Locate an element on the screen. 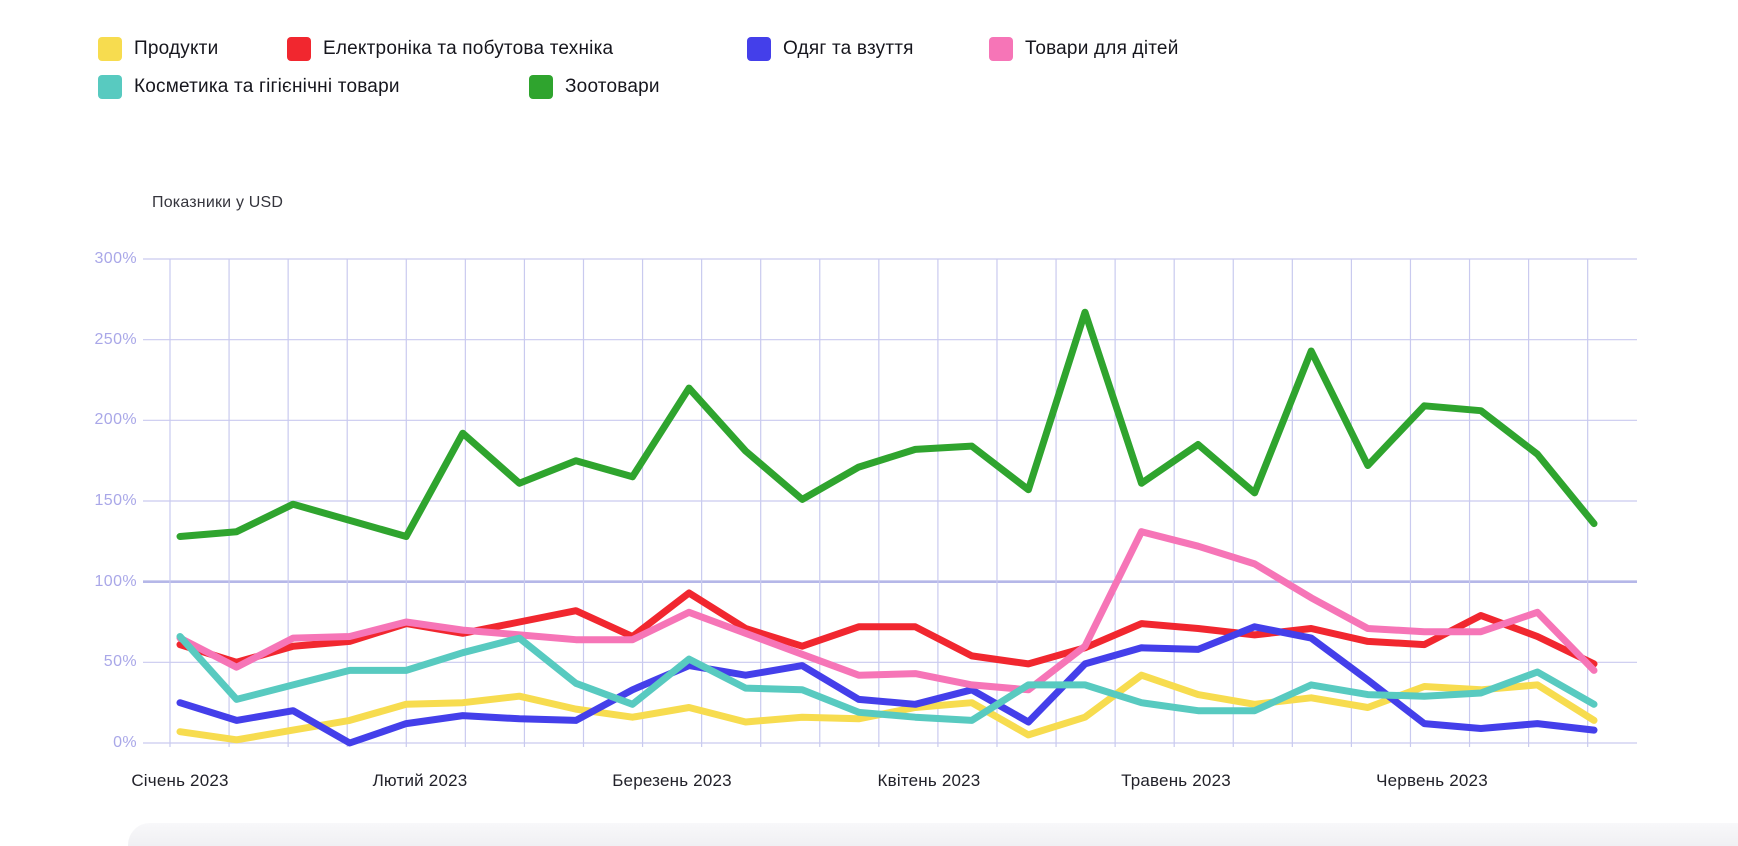  legend-item-kosmetyka: Косметика та гігієнічні товари is located at coordinates (249, 87).